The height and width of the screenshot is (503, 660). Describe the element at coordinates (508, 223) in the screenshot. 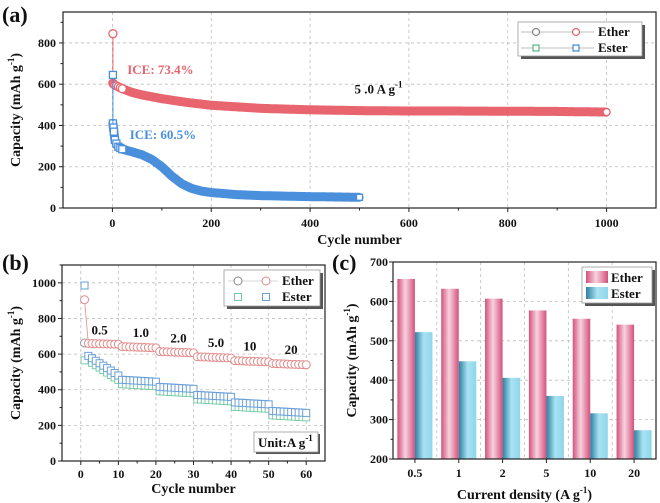

I see `x-tick-label: 800` at that location.